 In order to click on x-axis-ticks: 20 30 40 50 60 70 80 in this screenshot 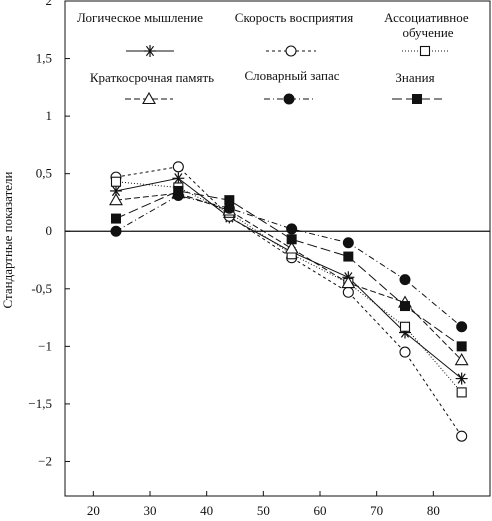, I will do `click(263, 504)`.